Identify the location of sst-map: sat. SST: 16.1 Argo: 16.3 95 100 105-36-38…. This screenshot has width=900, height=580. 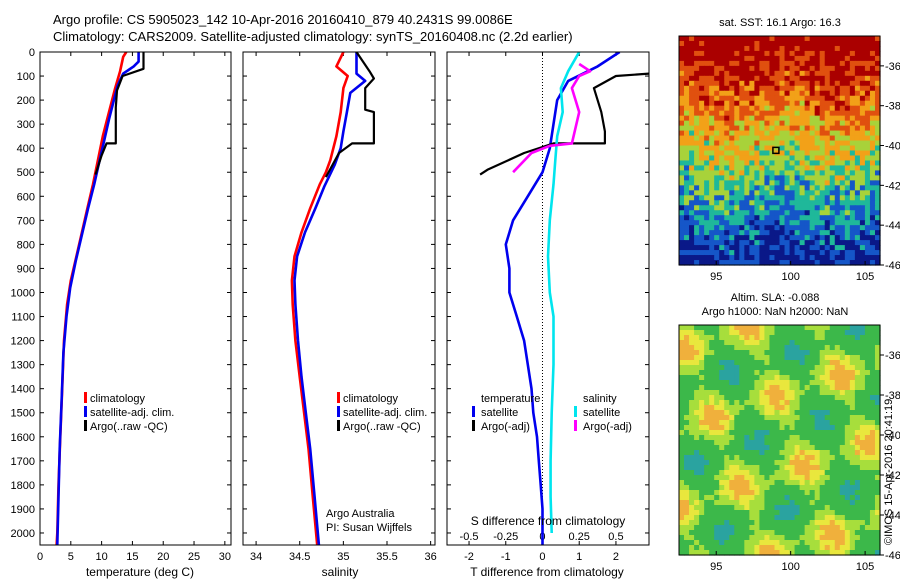
(789, 150).